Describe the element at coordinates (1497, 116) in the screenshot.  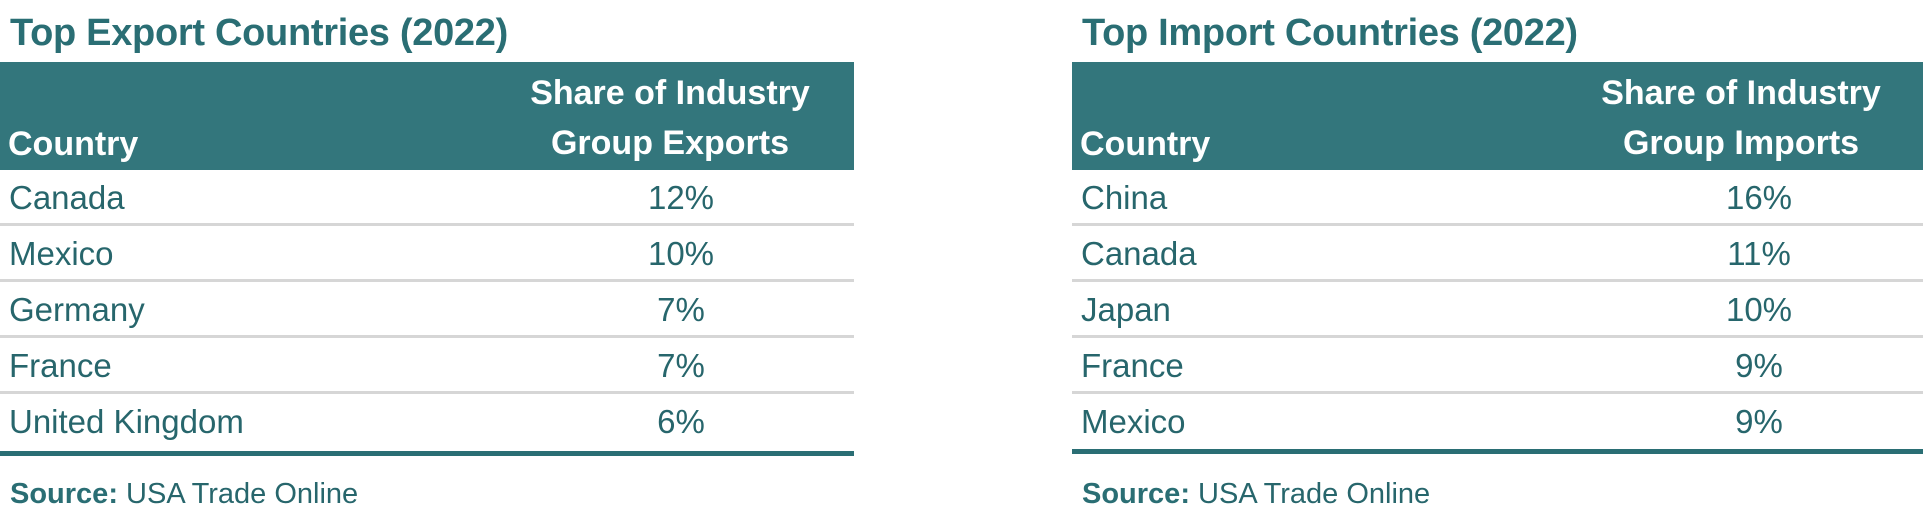
I see `import-table-header: Country Share of Industry Group Imports` at that location.